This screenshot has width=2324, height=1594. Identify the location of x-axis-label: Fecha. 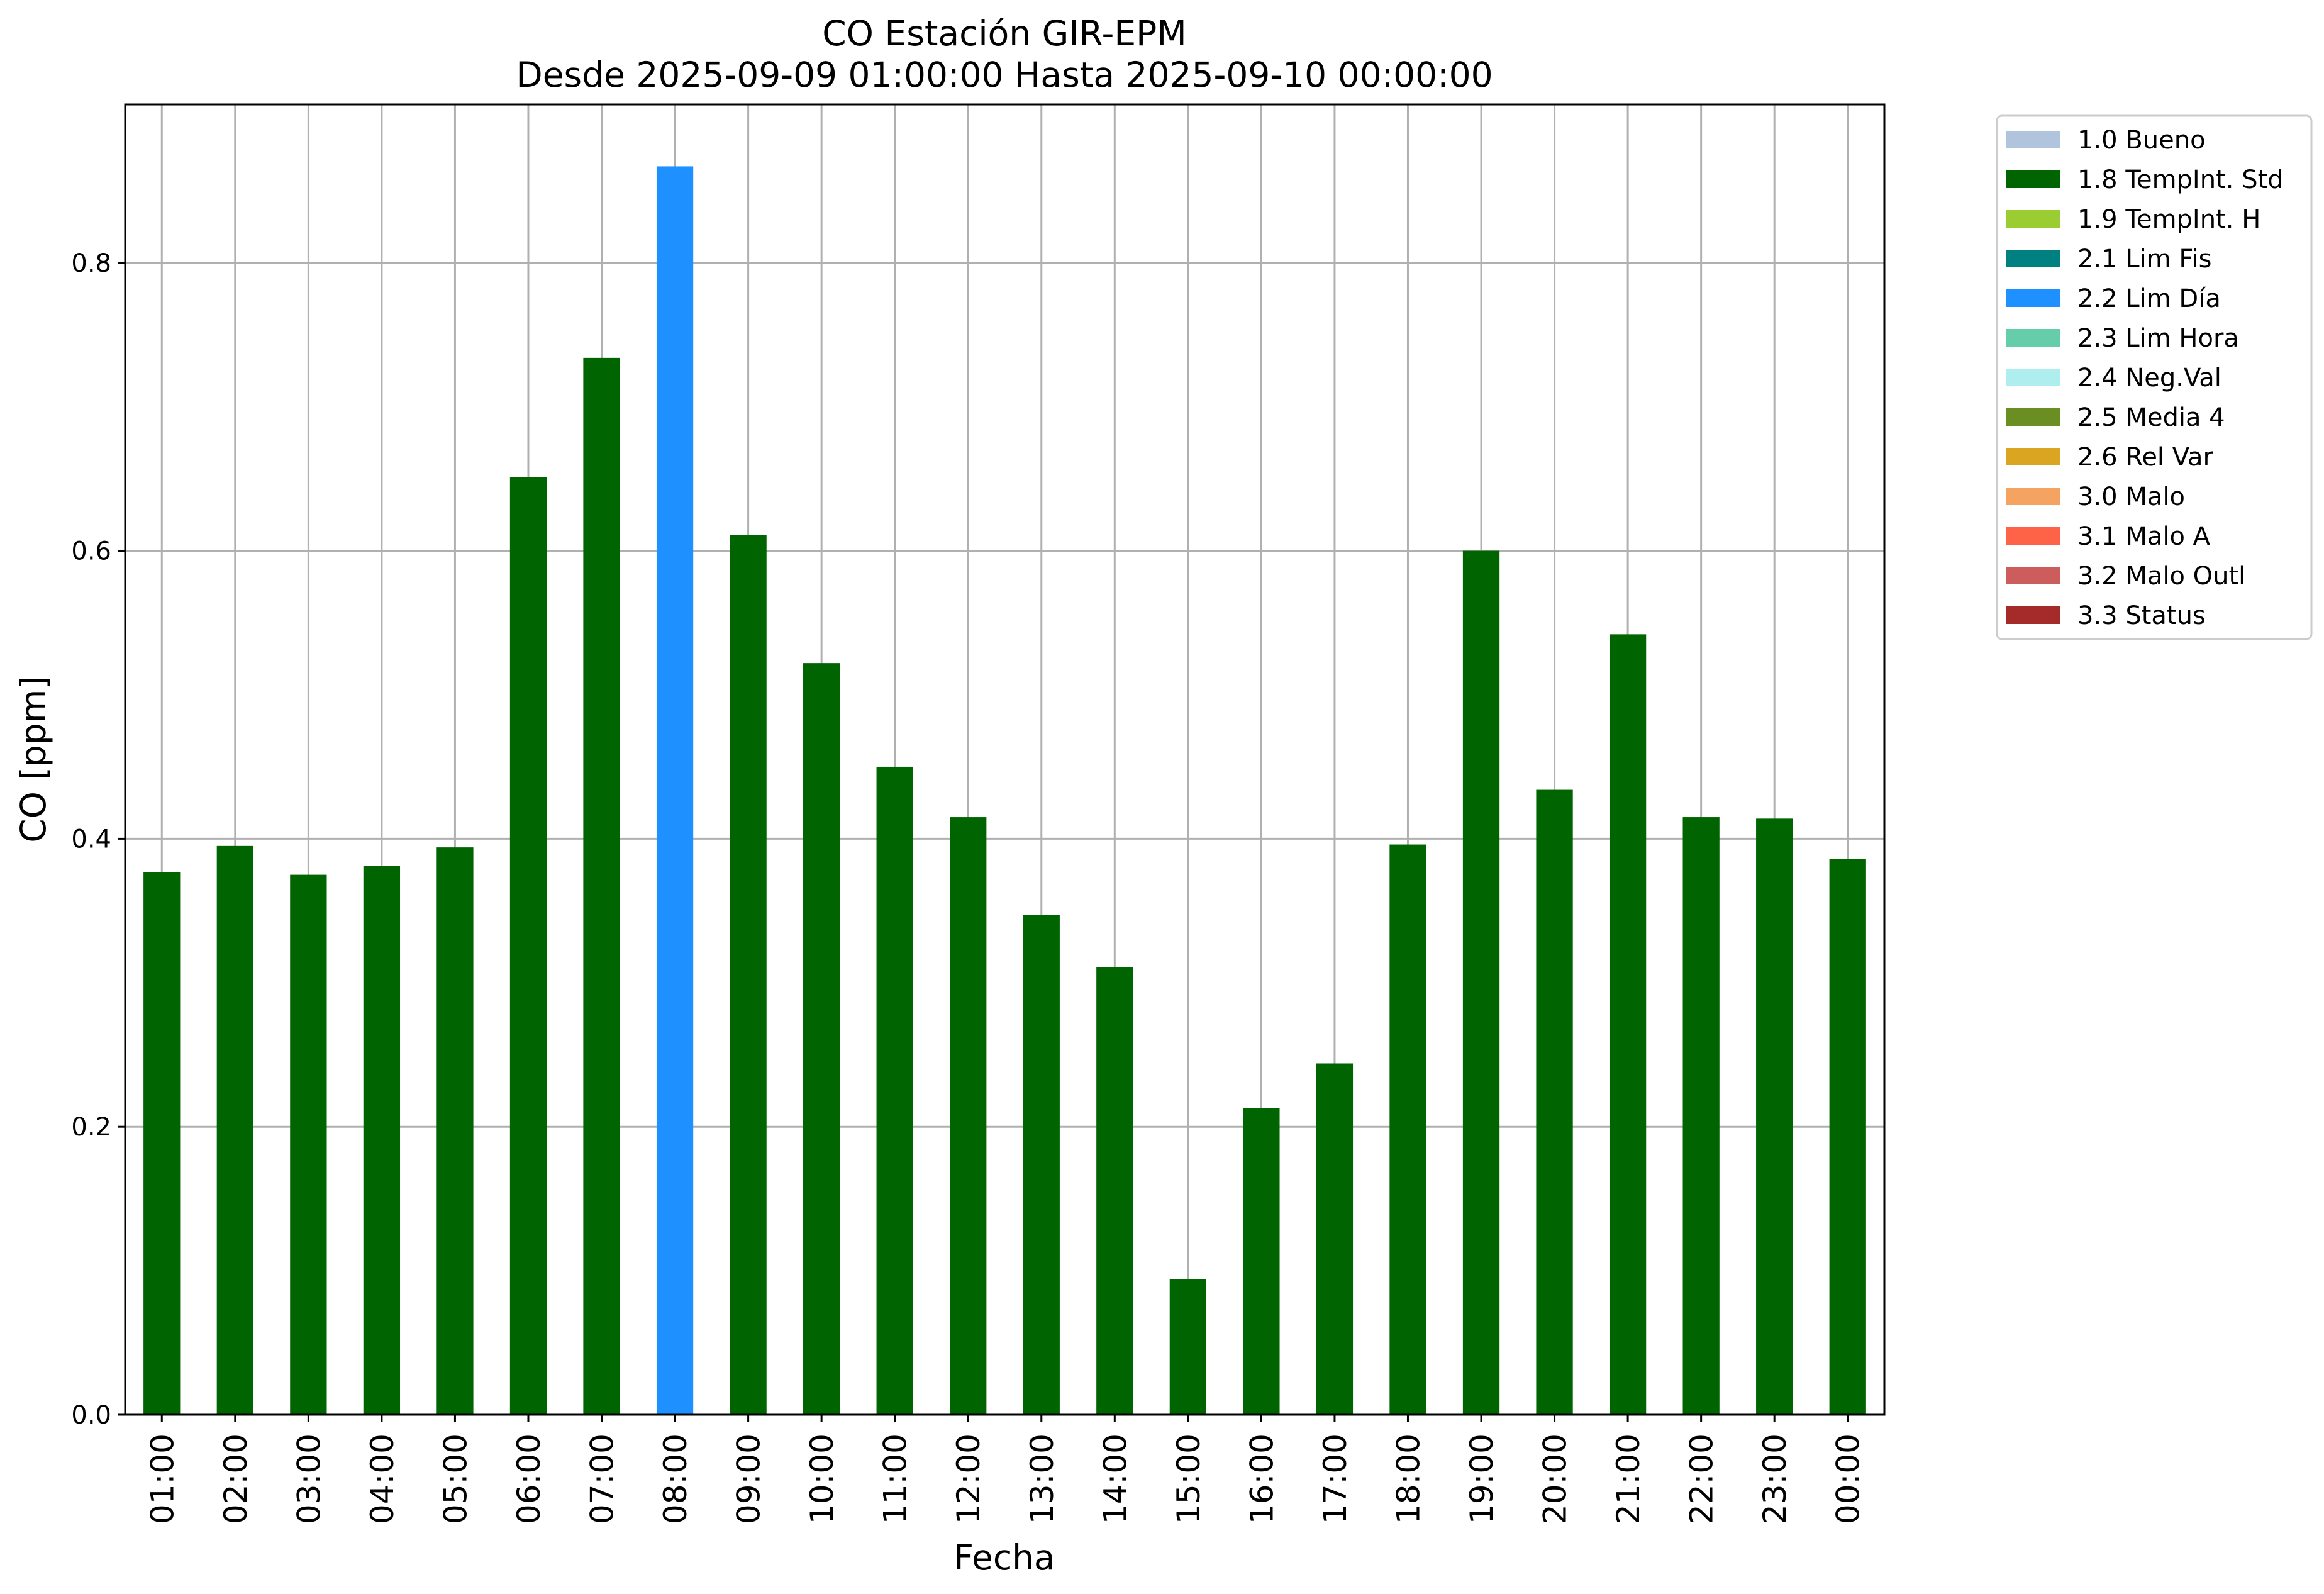
(1004, 1557).